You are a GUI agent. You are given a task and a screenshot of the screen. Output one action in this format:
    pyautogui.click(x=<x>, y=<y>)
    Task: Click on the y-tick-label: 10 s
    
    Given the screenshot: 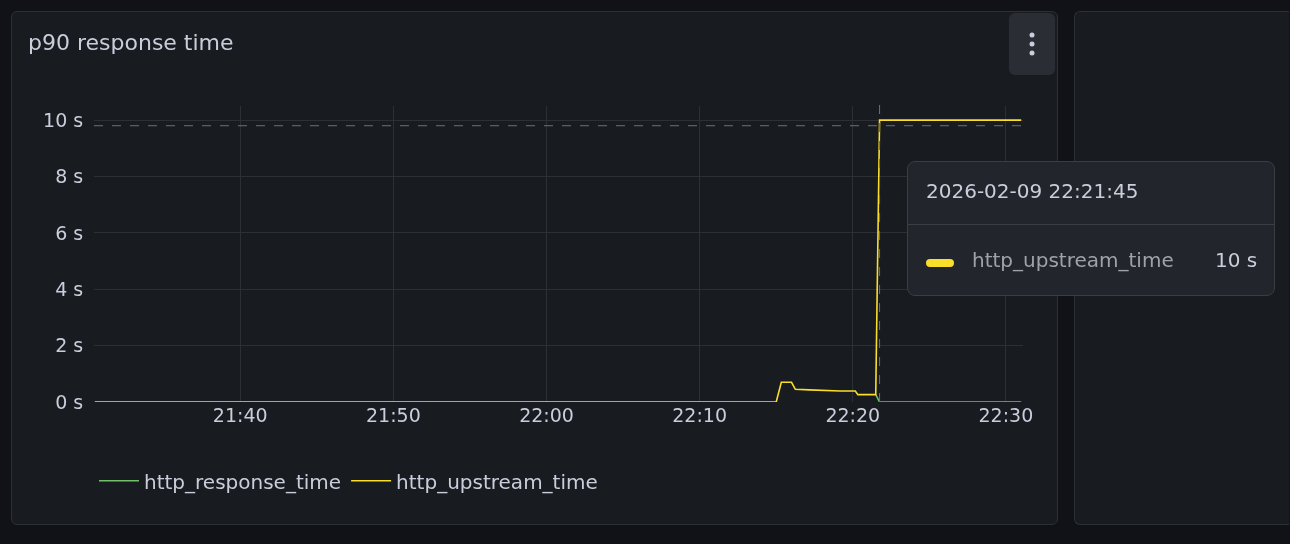 What is the action you would take?
    pyautogui.click(x=63, y=119)
    